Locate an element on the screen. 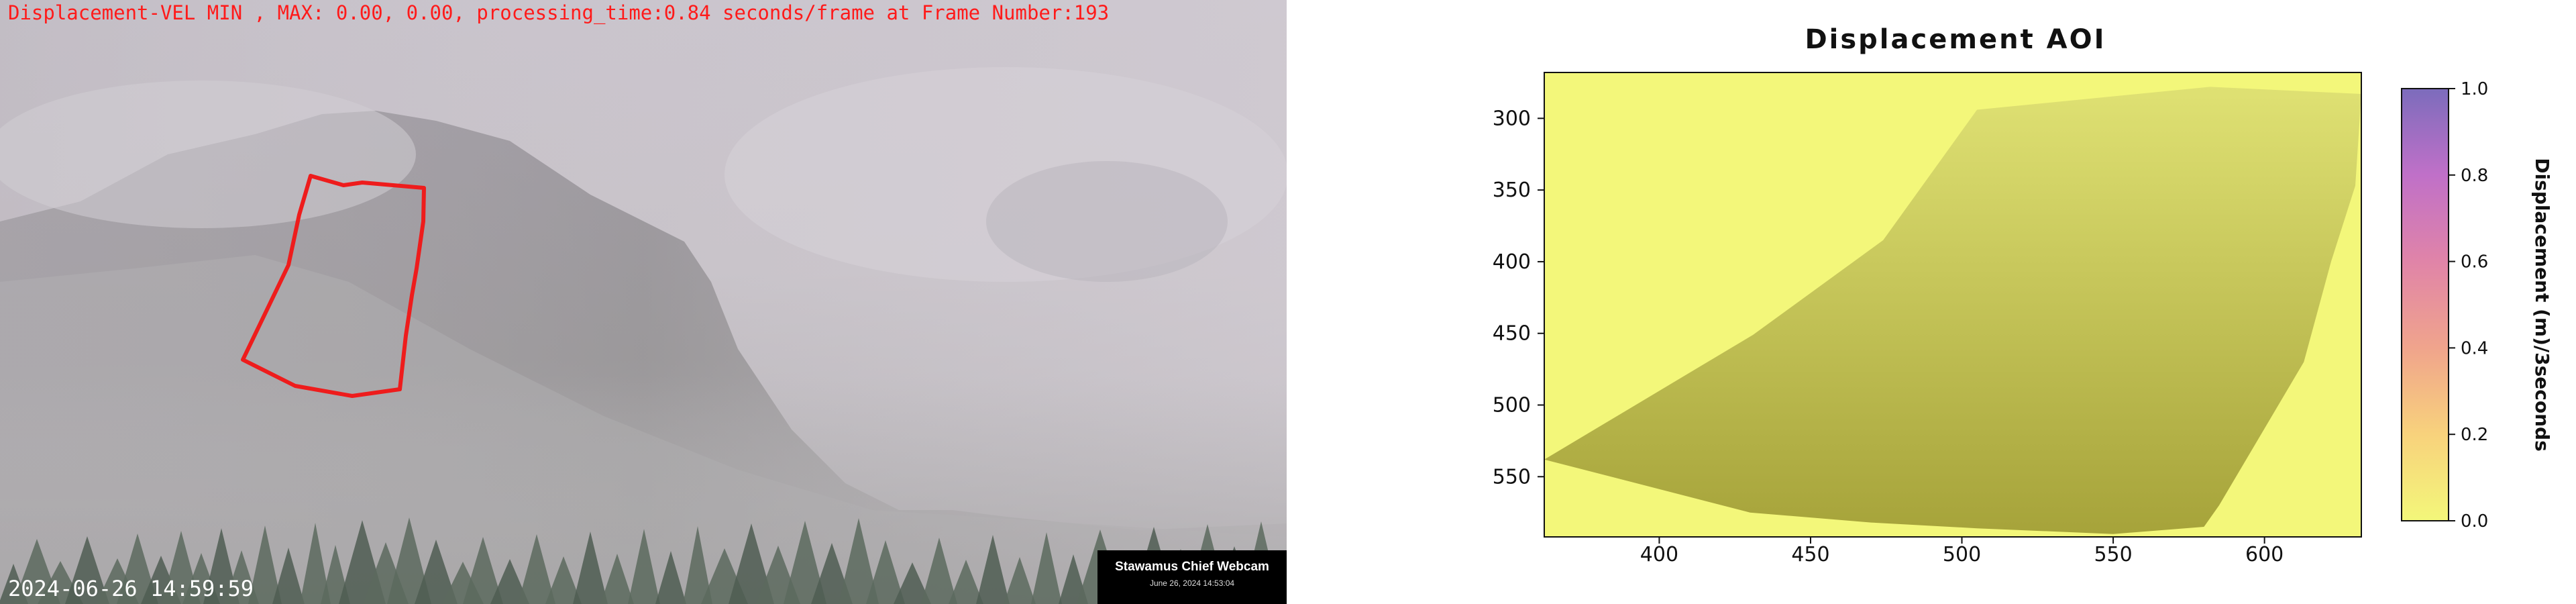  x-tick-label: 500 is located at coordinates (1962, 554).